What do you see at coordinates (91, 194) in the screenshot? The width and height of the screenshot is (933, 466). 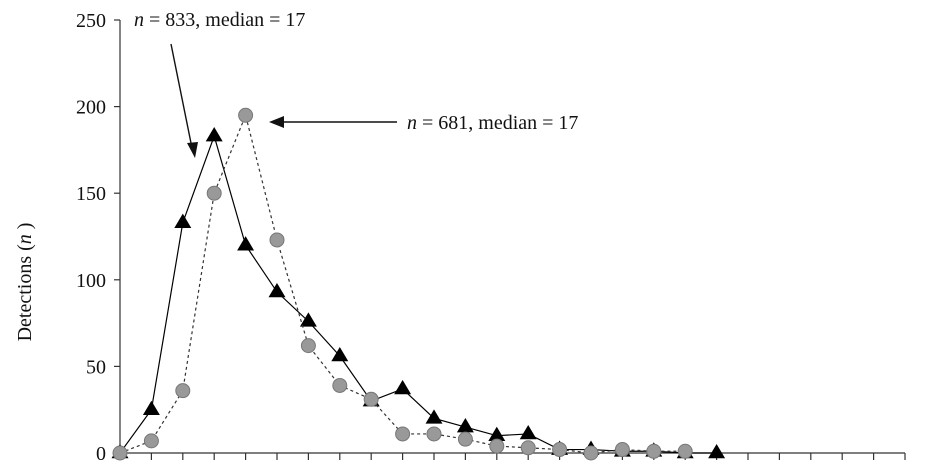 I see `y-tick-label: 150` at bounding box center [91, 194].